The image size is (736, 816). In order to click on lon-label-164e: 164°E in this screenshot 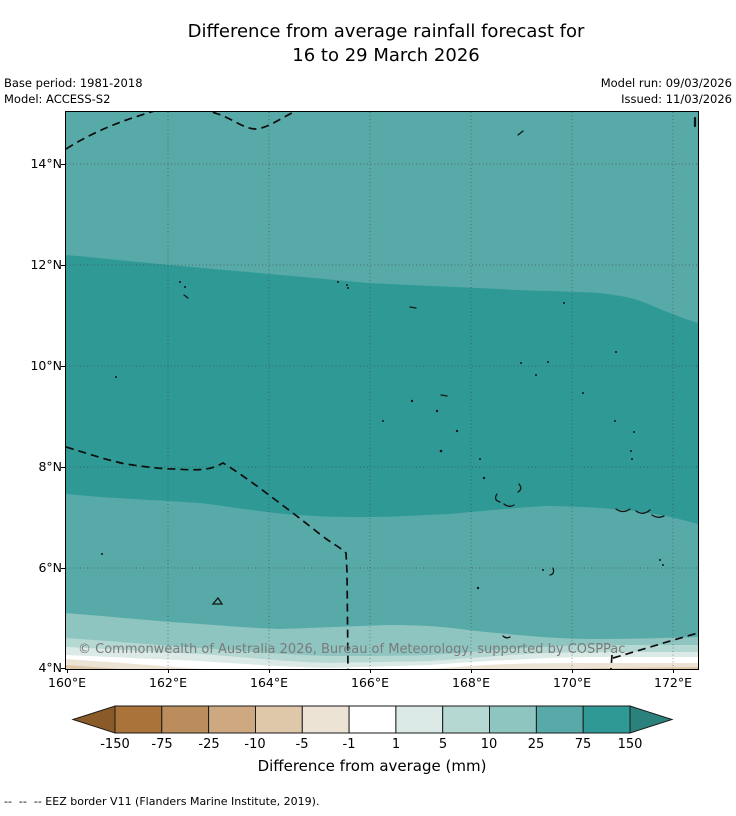, I will do `click(269, 682)`.